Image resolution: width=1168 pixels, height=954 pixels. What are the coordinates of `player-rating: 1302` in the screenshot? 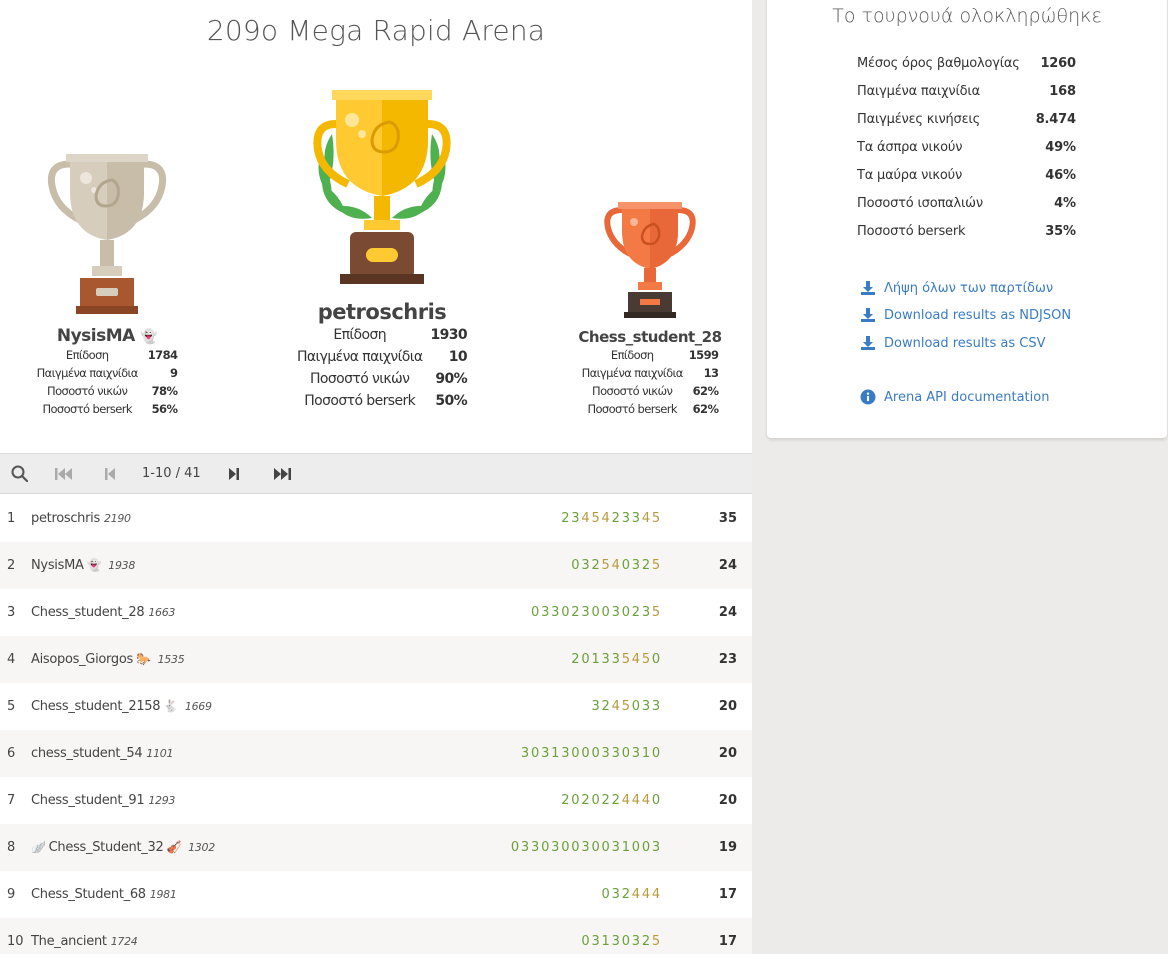 It's located at (201, 847).